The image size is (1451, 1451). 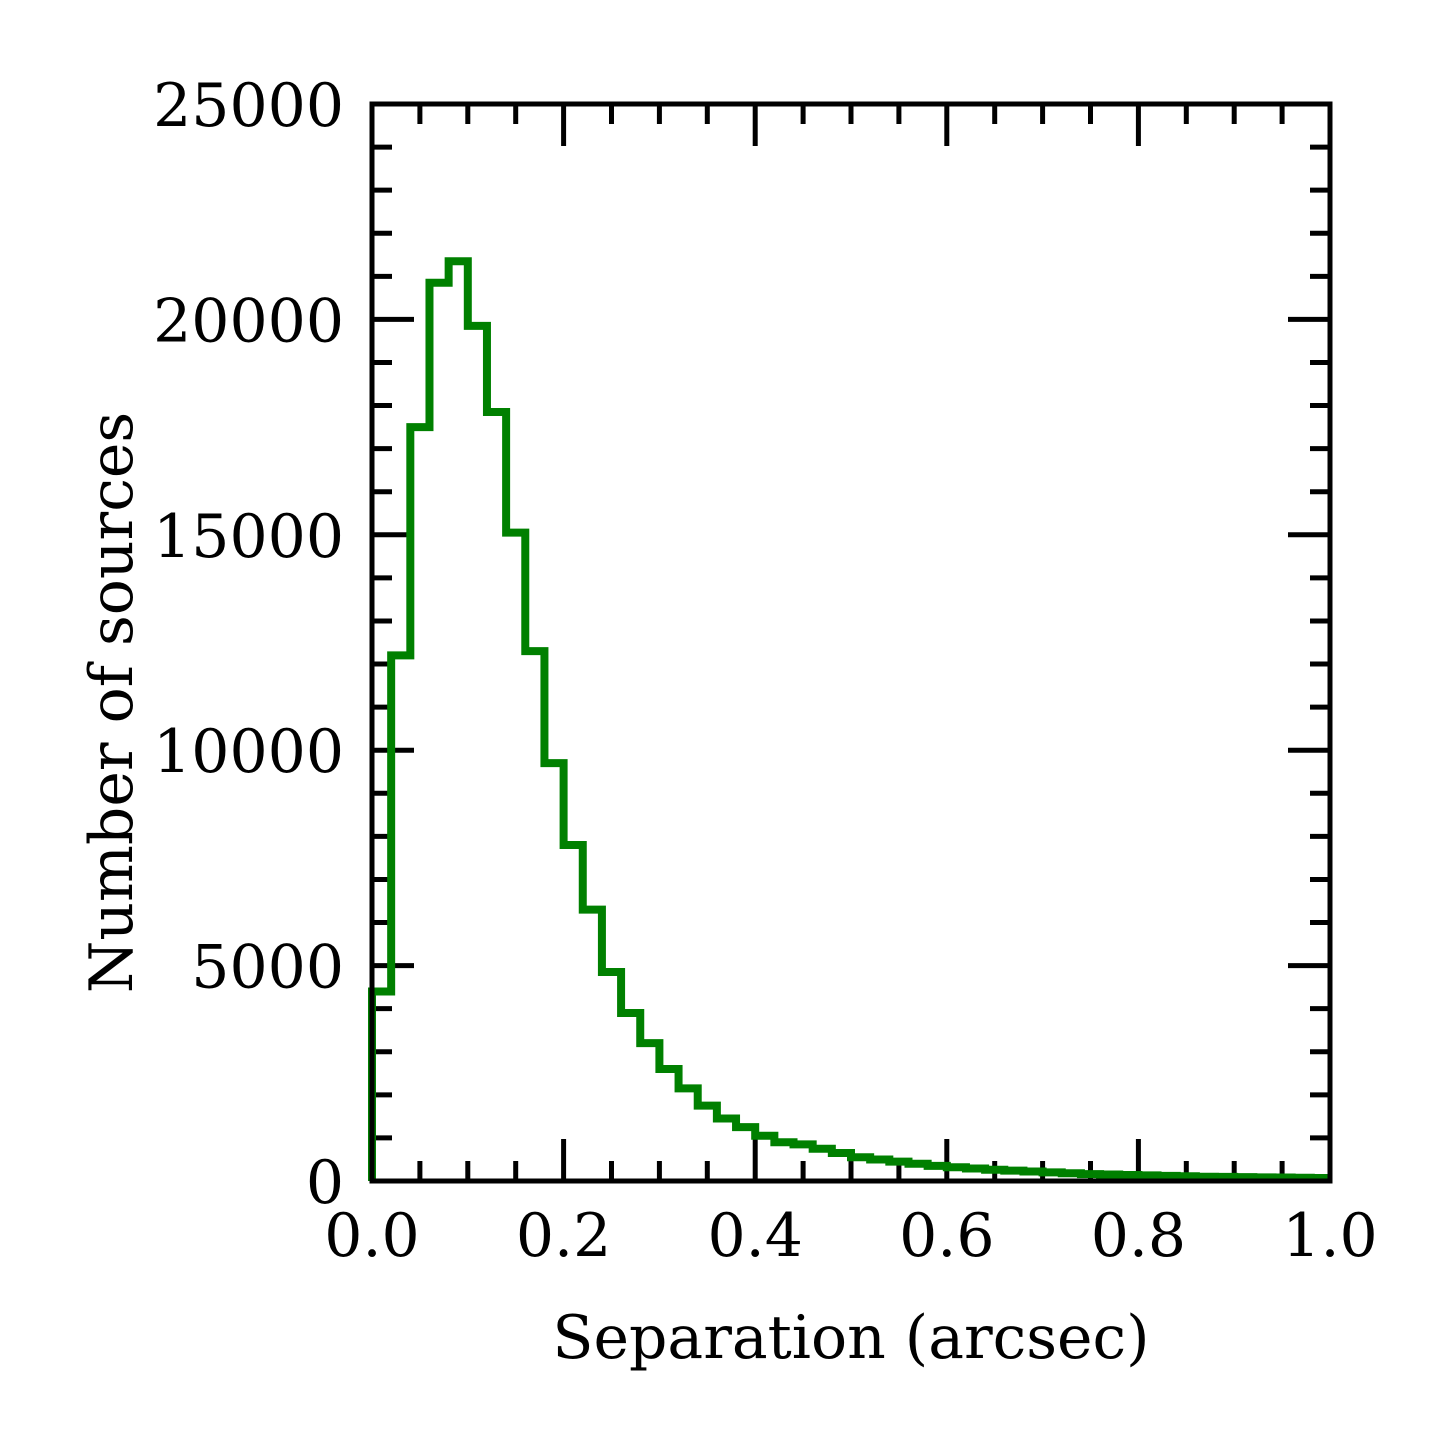 I want to click on y-tick-label: 15000, so click(x=248, y=537).